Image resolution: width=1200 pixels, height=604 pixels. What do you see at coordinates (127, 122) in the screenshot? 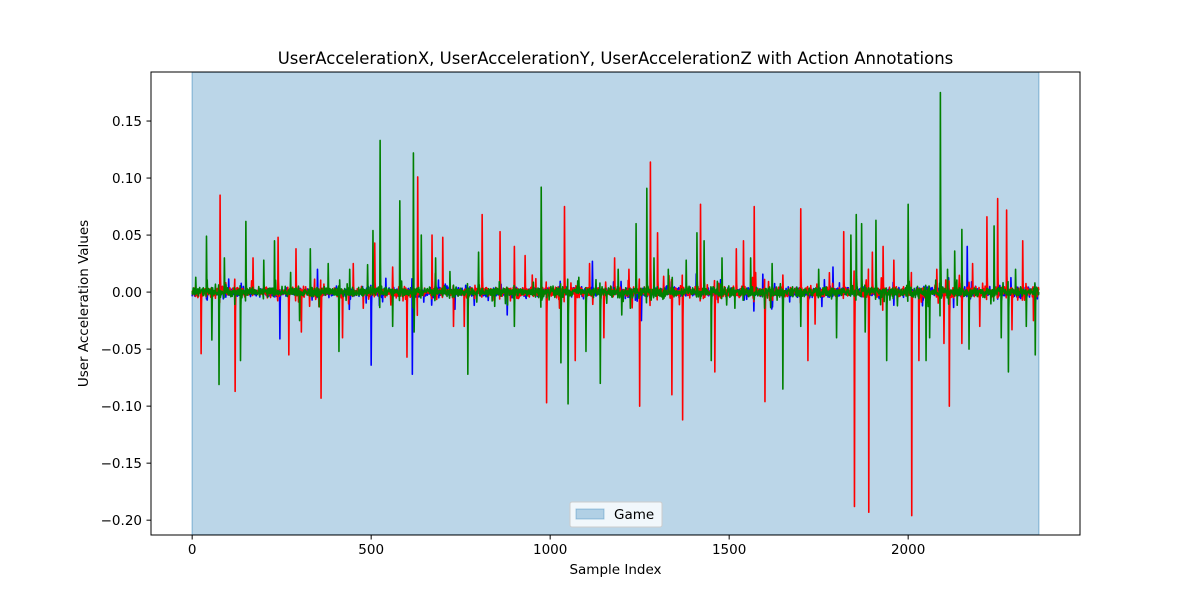
I see `y-tick-label: 0.15` at bounding box center [127, 122].